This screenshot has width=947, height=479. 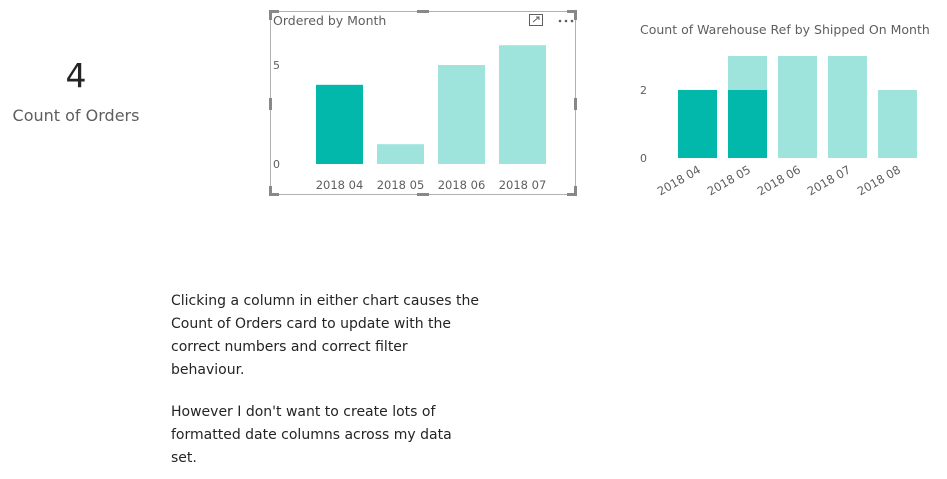 What do you see at coordinates (184, 458) in the screenshot?
I see `note-line: set.` at bounding box center [184, 458].